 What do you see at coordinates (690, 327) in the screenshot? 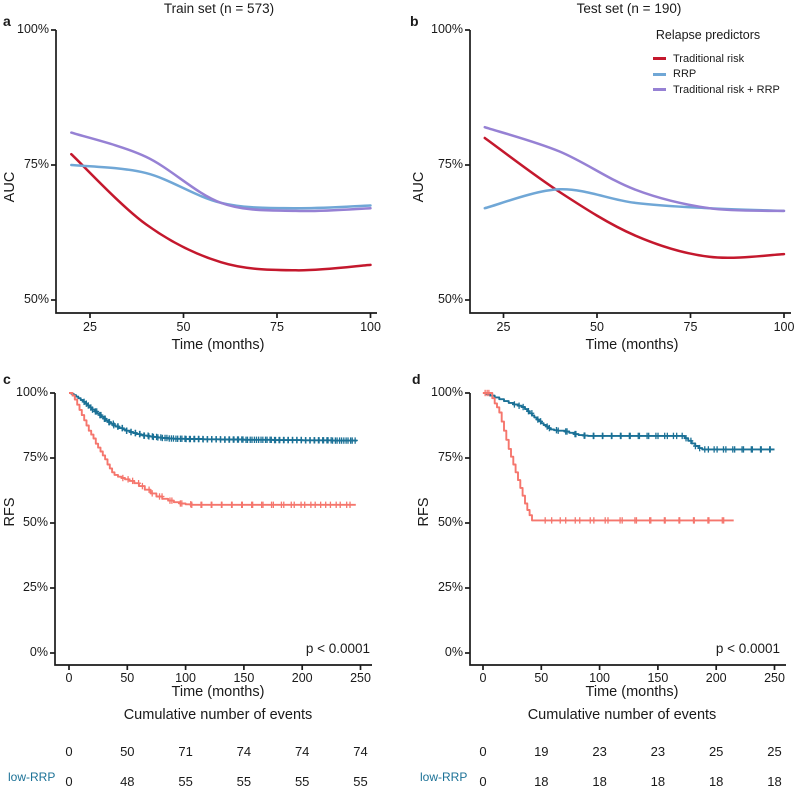
I see `xtick-label-b: 75` at bounding box center [690, 327].